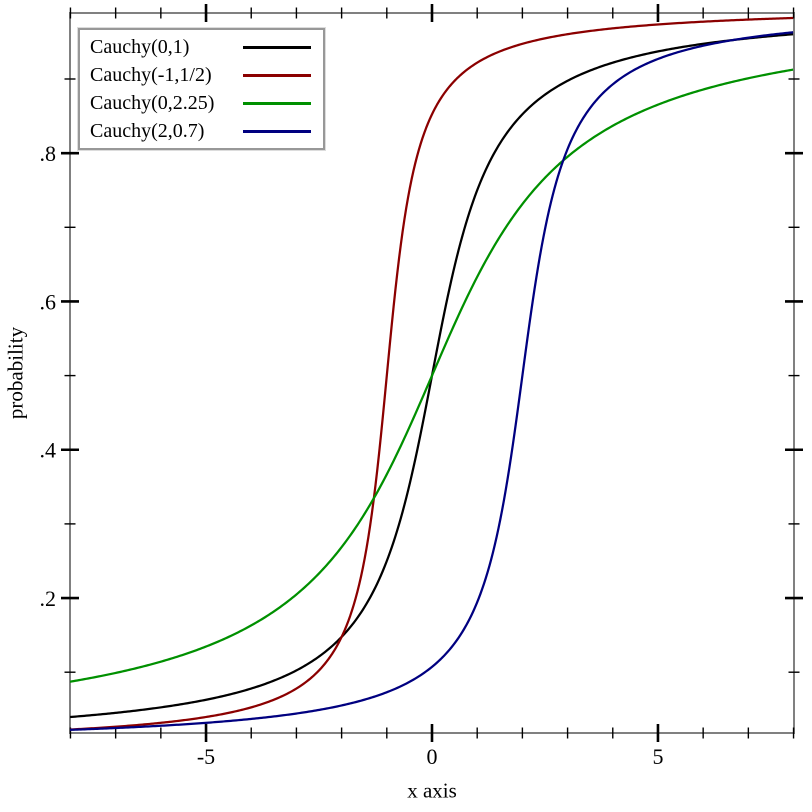 The image size is (812, 812). What do you see at coordinates (151, 75) in the screenshot?
I see `legend-label: Cauchy(-1,1/2)` at bounding box center [151, 75].